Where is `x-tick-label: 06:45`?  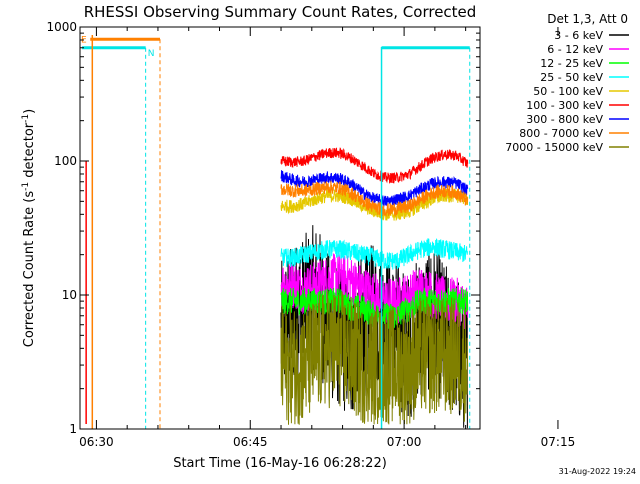 x-tick-label: 06:45 is located at coordinates (250, 442).